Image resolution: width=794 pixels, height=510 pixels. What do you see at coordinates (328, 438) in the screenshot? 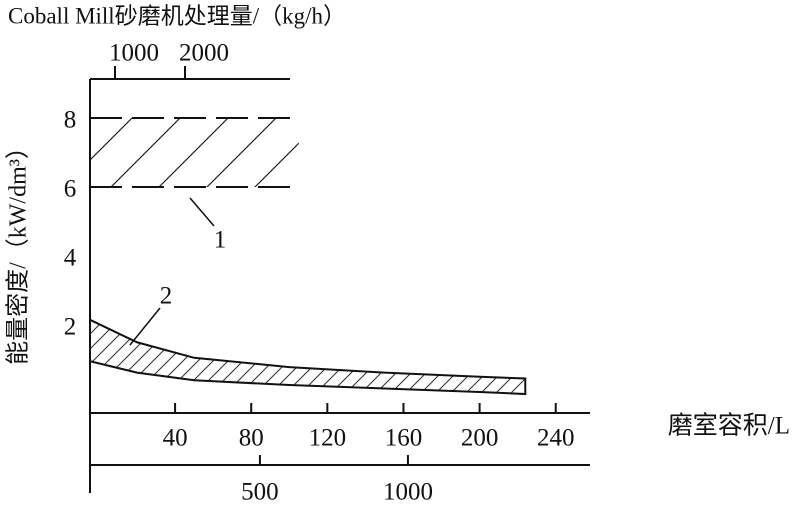
I see `x-tick-label: 120` at bounding box center [328, 438].